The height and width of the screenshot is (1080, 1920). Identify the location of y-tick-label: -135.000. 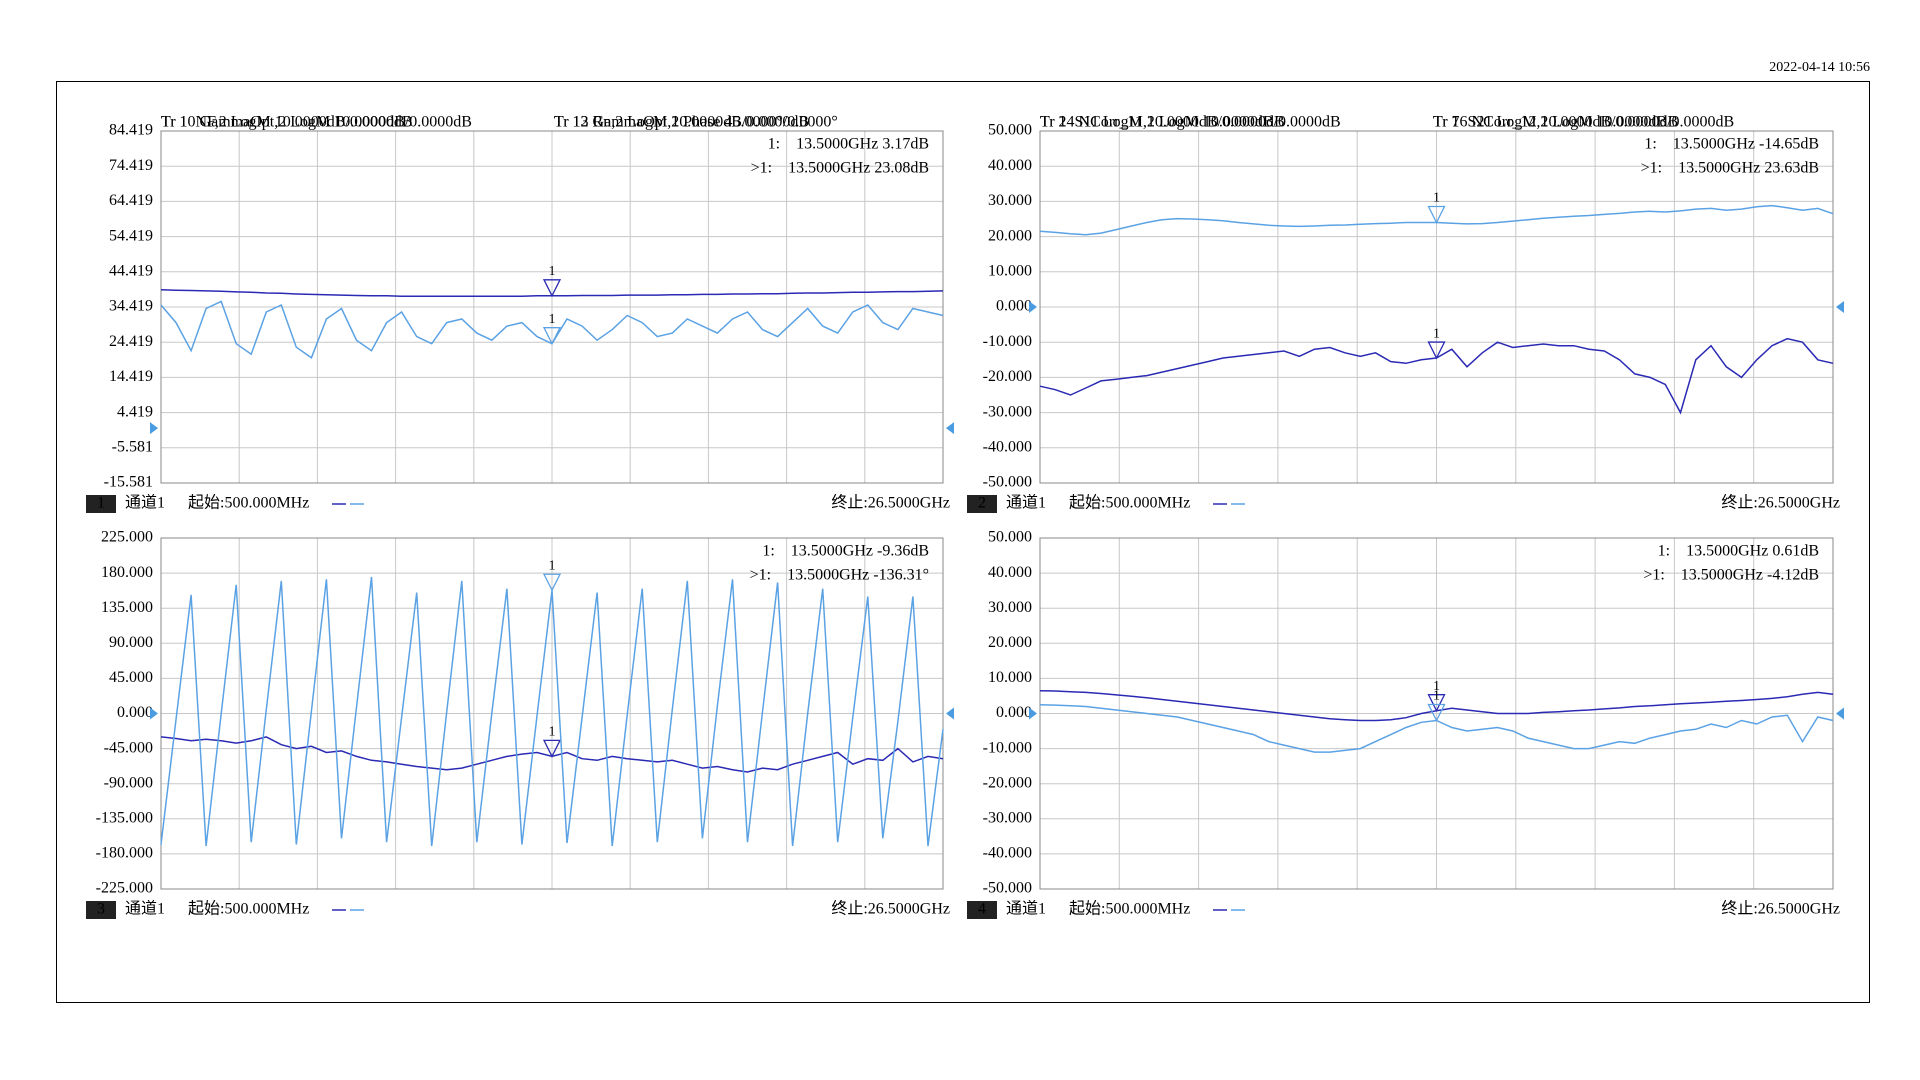
(124, 817).